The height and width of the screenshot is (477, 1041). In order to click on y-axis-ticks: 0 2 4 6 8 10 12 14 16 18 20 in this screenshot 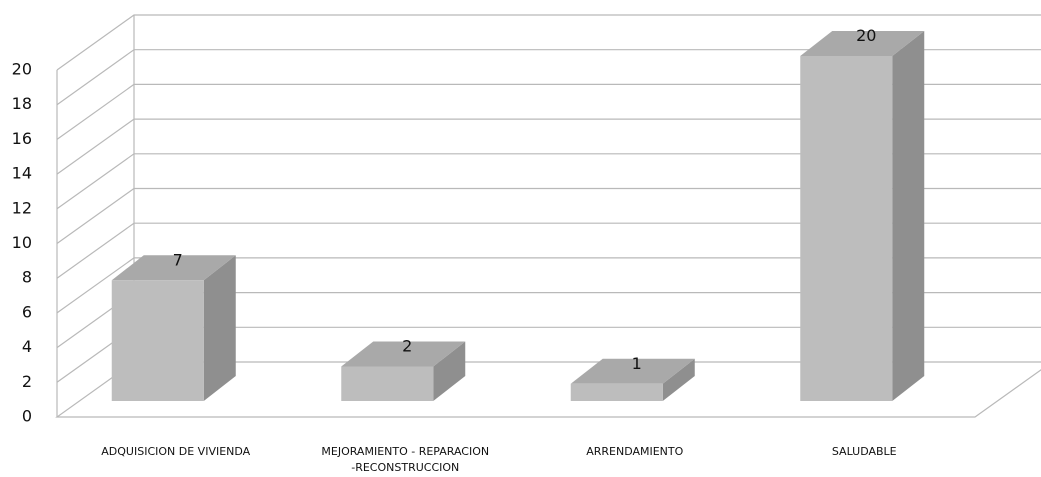, I will do `click(22, 243)`.